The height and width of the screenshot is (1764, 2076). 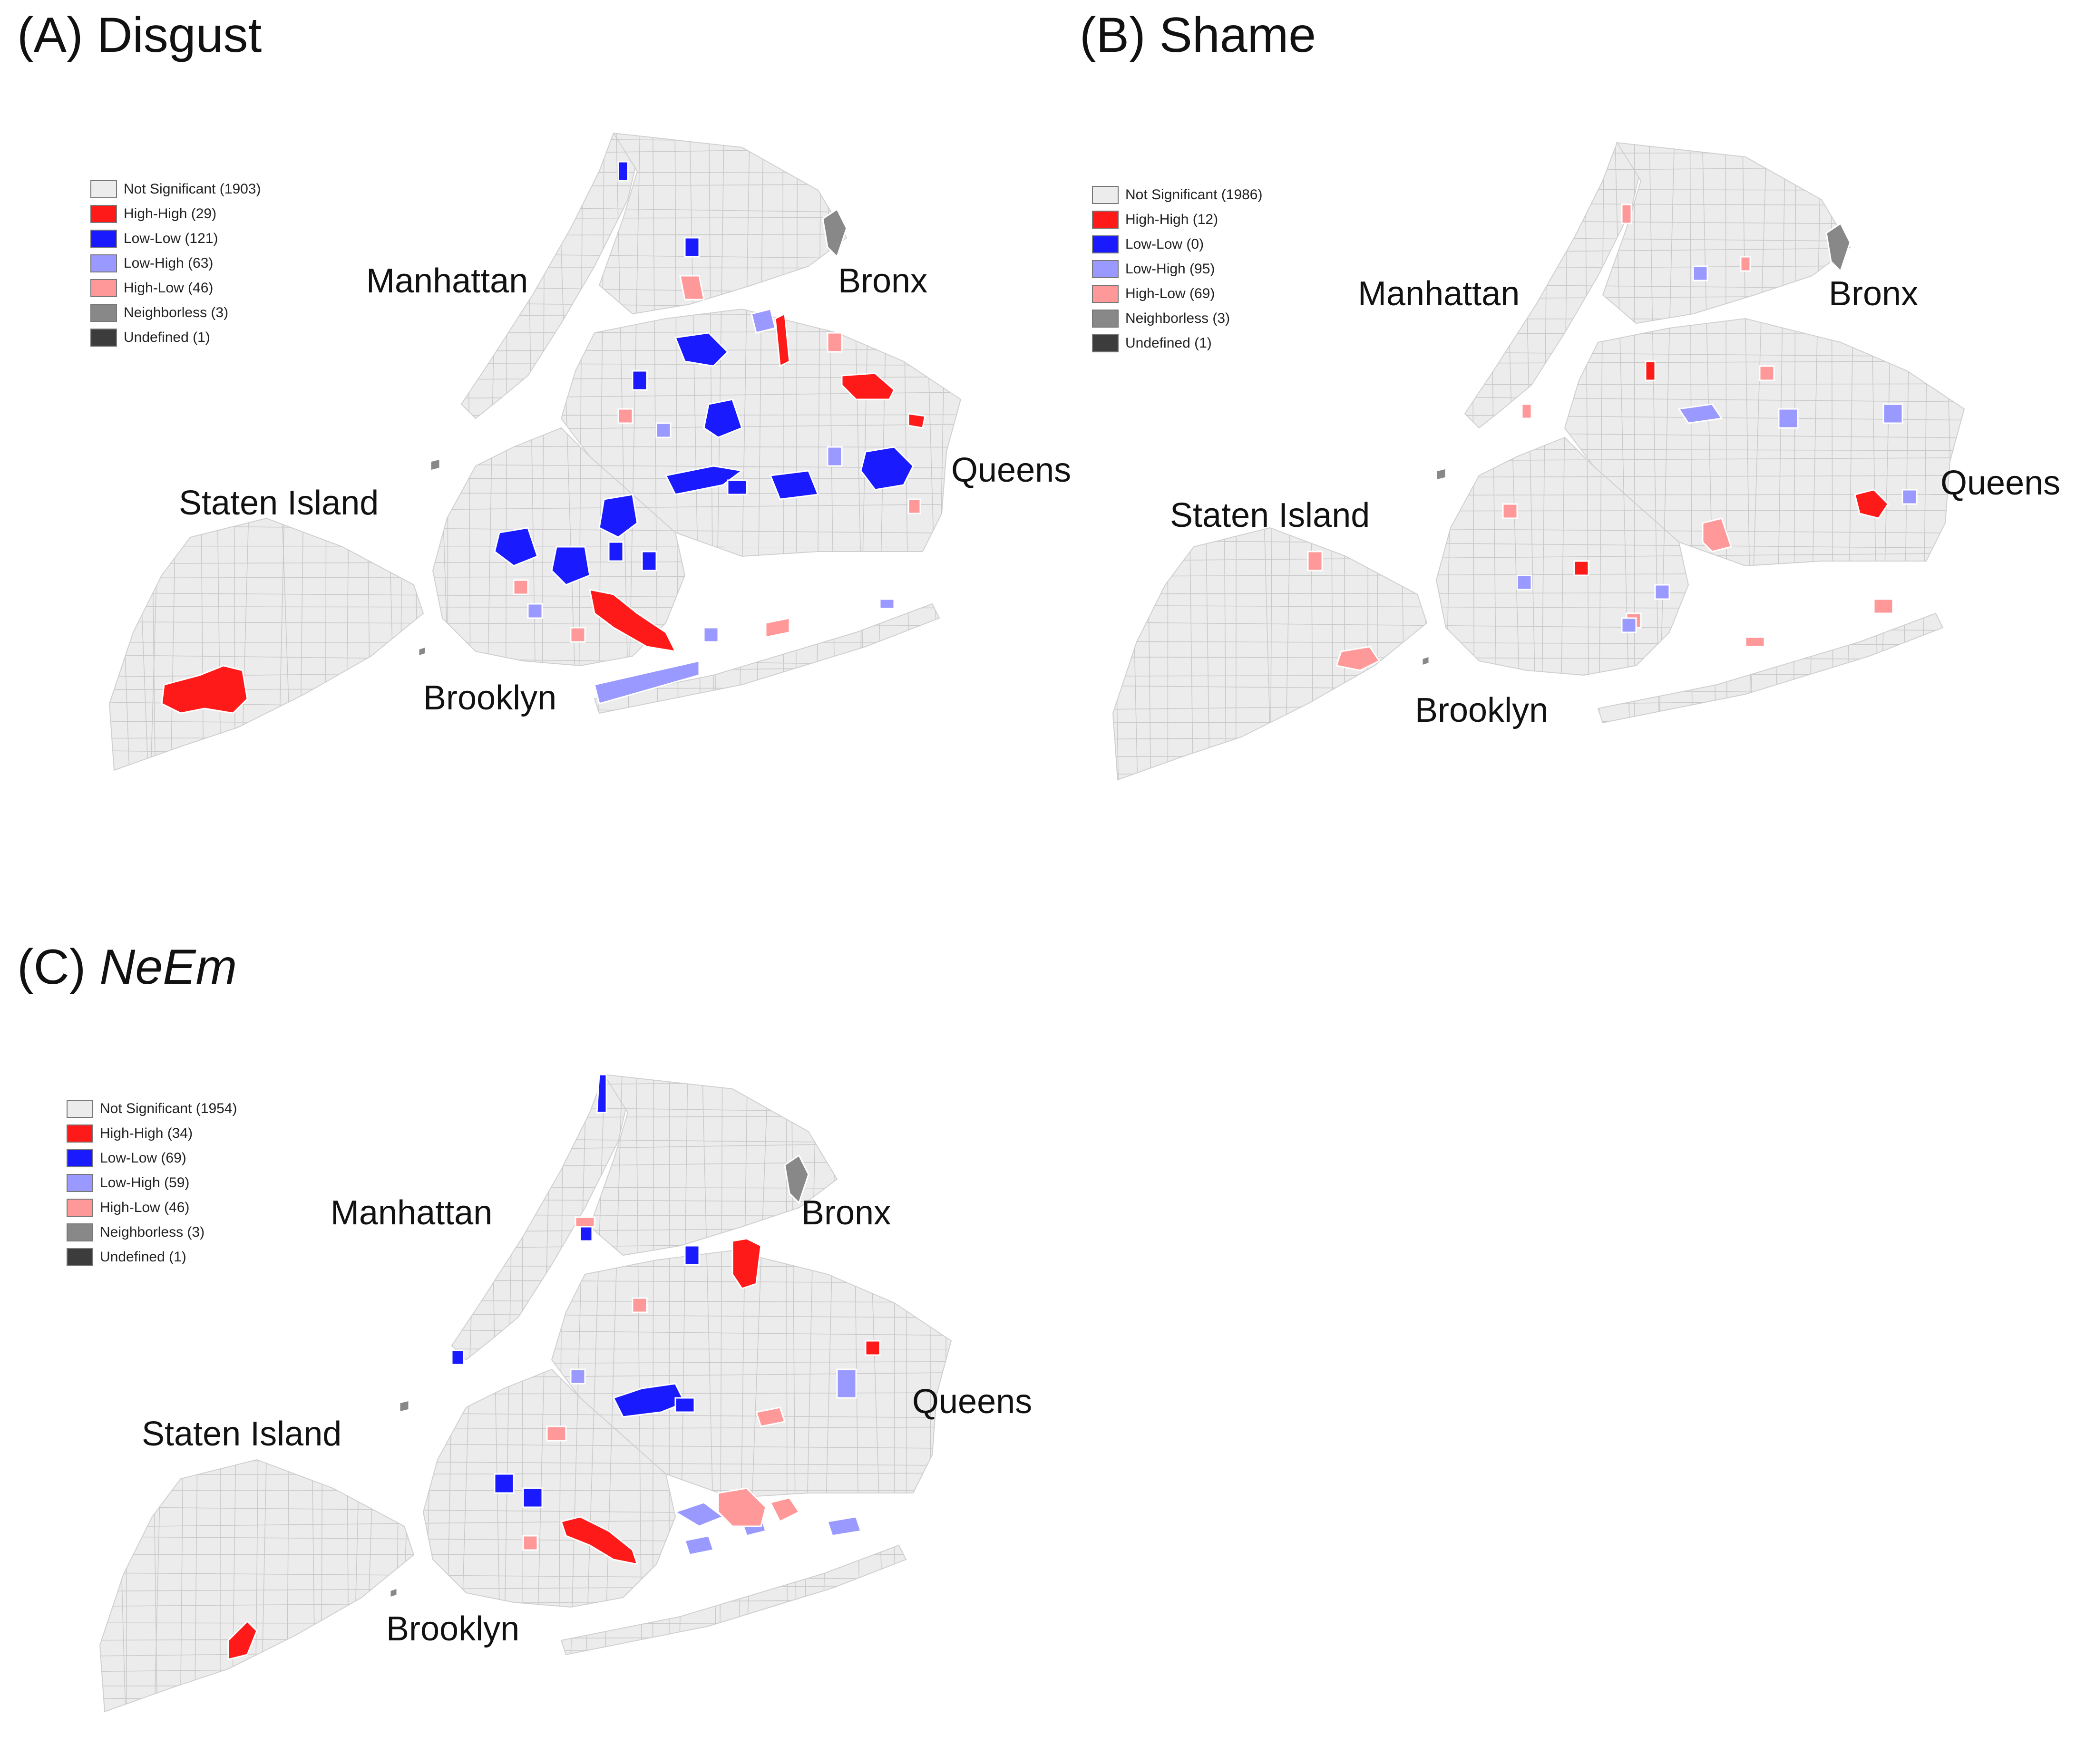 I want to click on legend-item-not-significant: Not Significant (1903), so click(x=175, y=189).